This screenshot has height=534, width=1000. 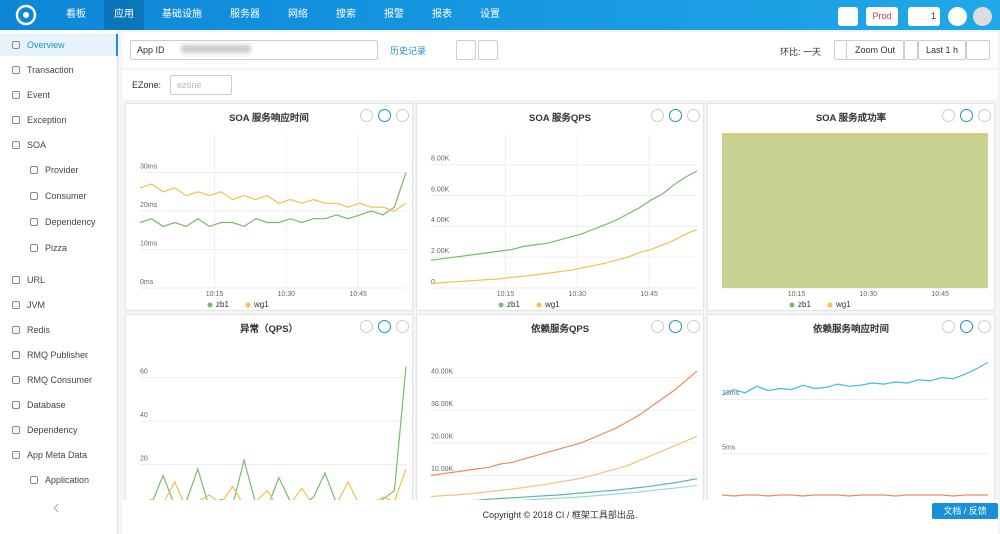 I want to click on nav-item: 搜索, so click(x=346, y=14).